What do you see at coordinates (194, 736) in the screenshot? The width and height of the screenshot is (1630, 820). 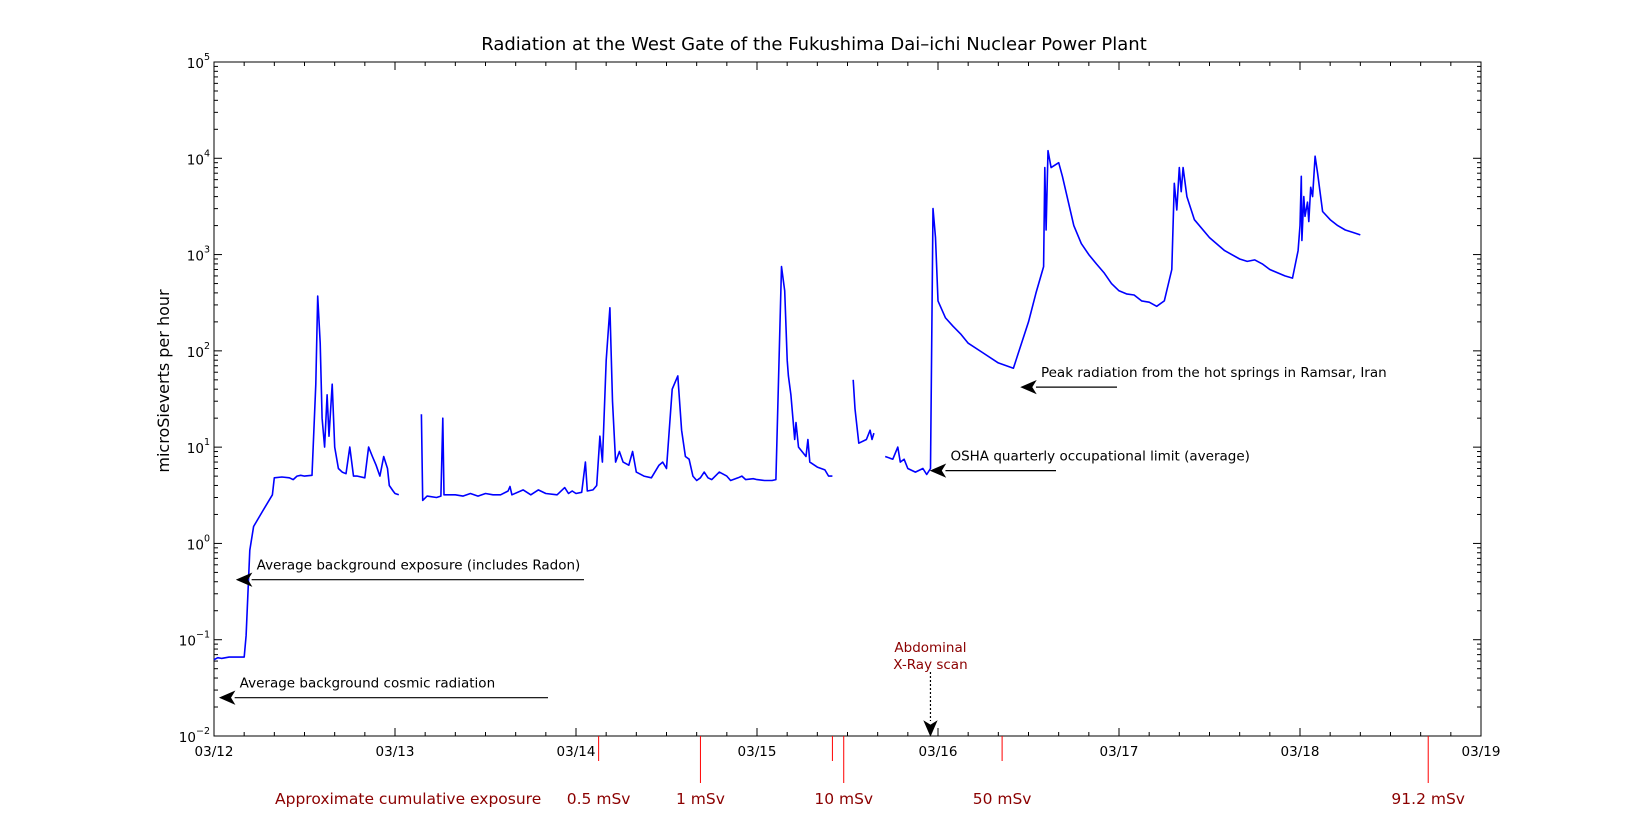 I see `y-tick-label: 10⁻²` at bounding box center [194, 736].